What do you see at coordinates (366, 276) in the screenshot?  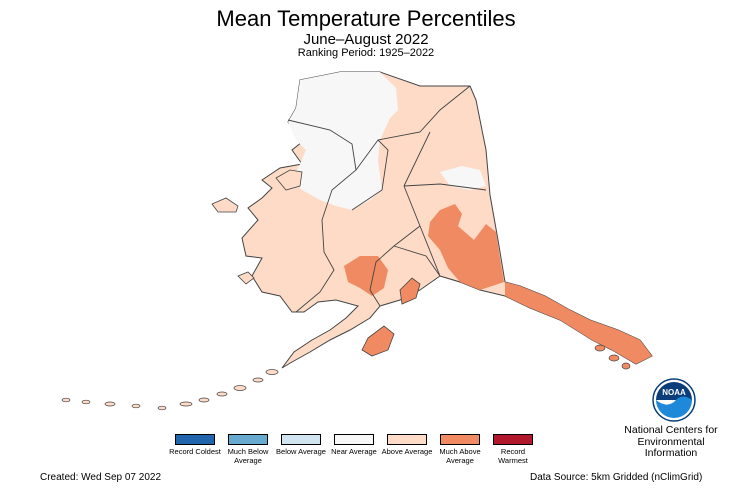 I see `much-above-south-central` at bounding box center [366, 276].